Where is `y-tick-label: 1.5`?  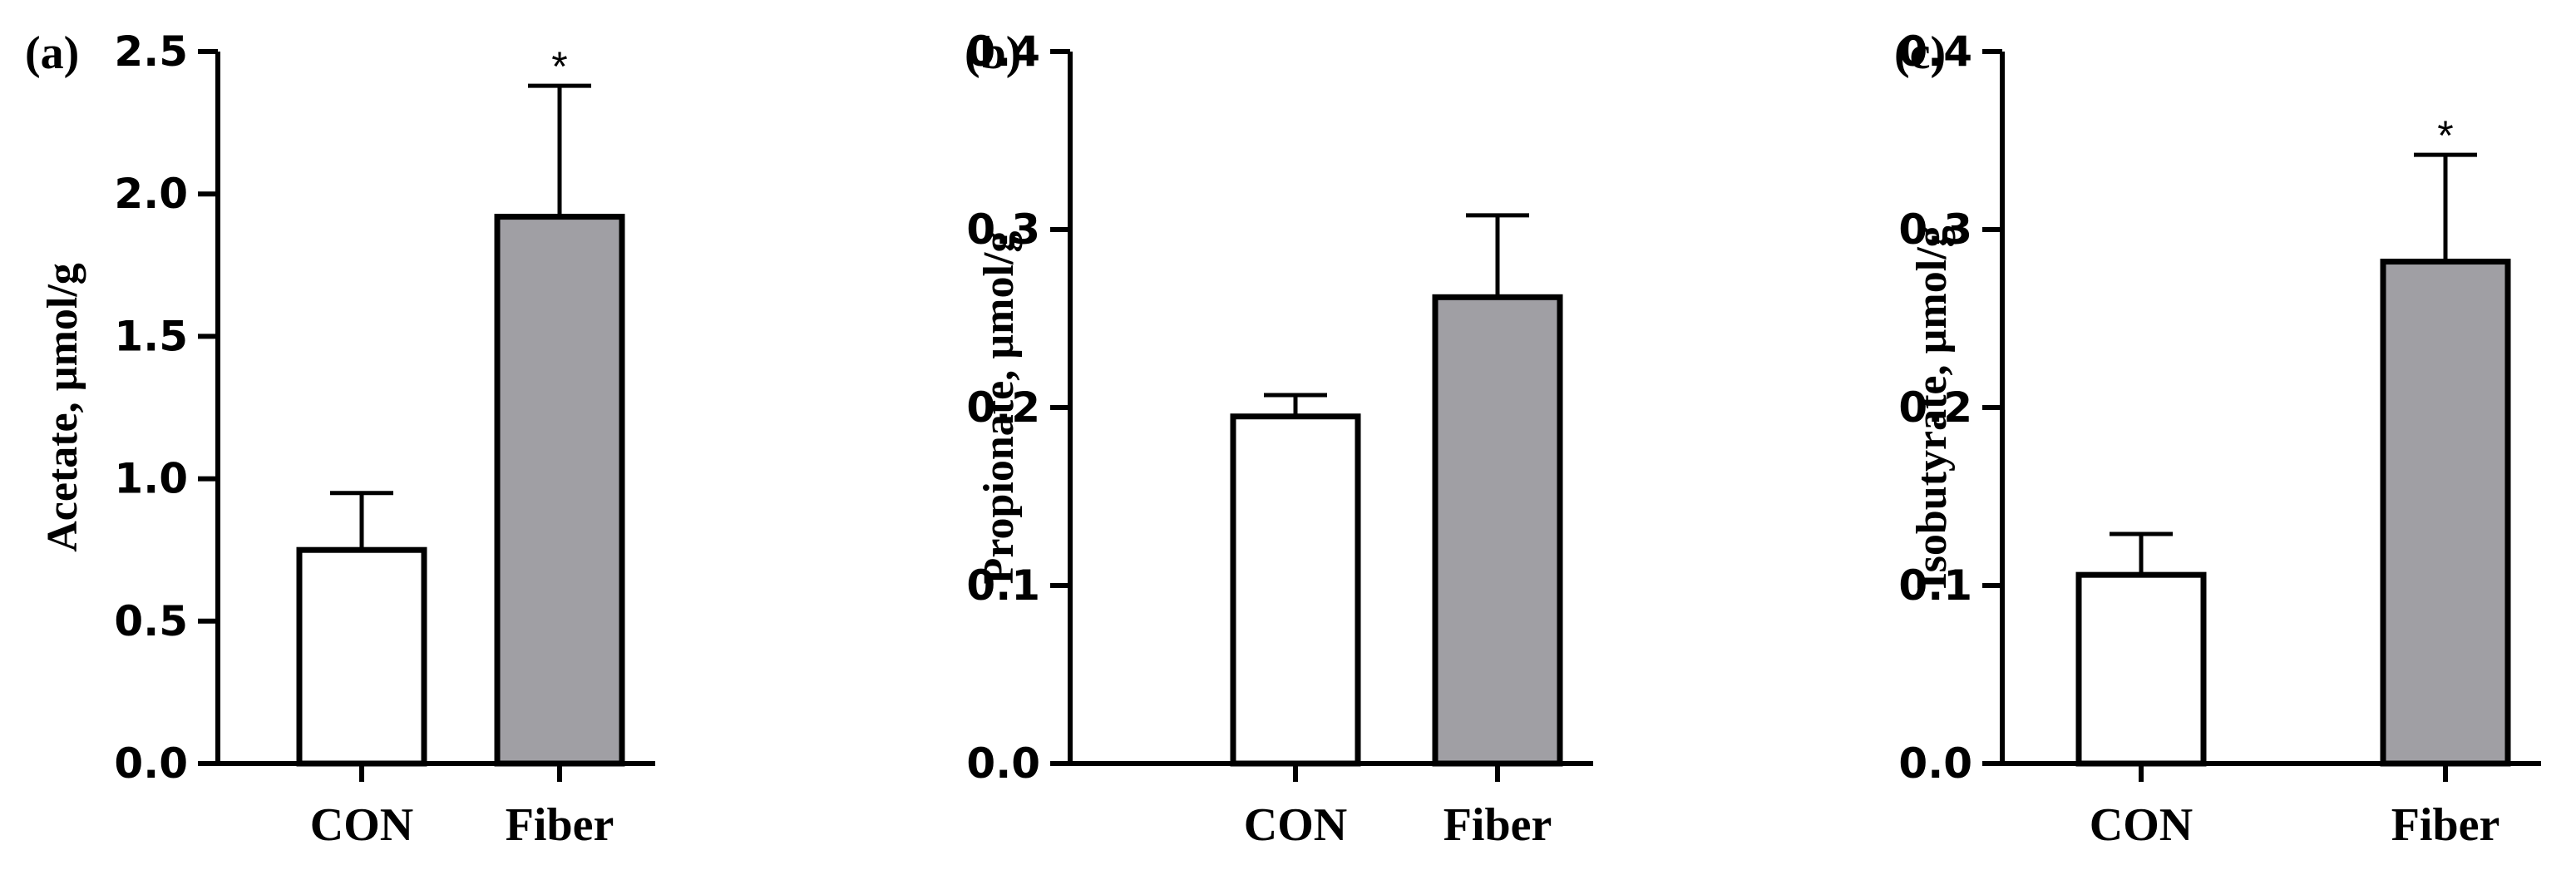 y-tick-label: 1.5 is located at coordinates (151, 336).